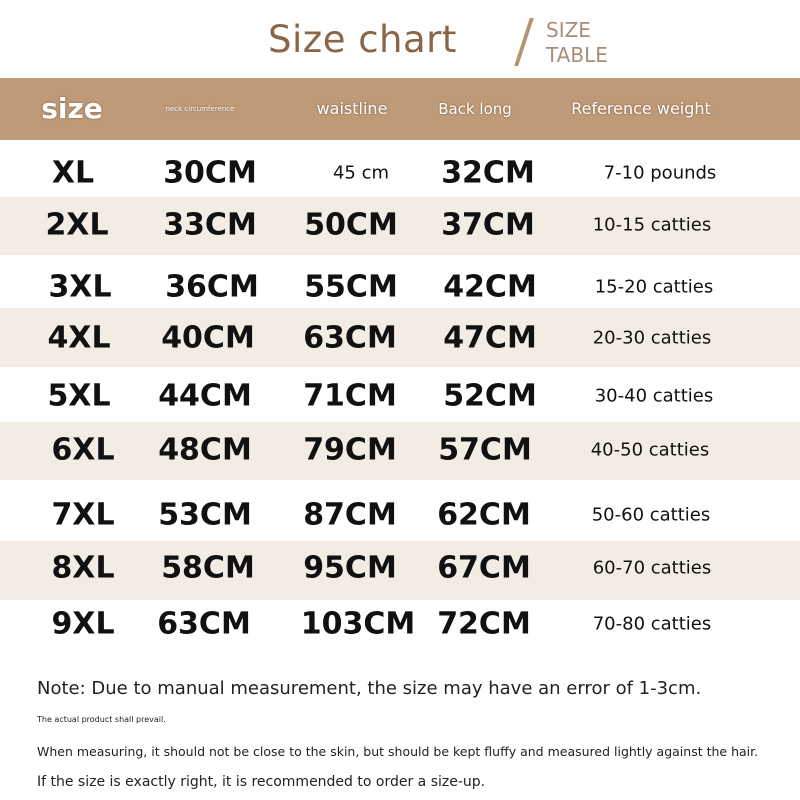  Describe the element at coordinates (650, 450) in the screenshot. I see `cell-weight: 40-50 catties` at that location.